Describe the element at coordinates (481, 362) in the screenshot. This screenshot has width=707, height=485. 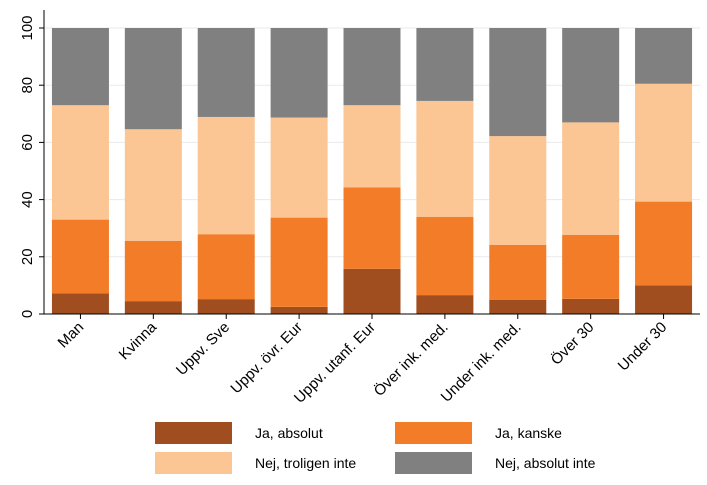
I see `x-tick-label-6: Under ink. med.` at that location.